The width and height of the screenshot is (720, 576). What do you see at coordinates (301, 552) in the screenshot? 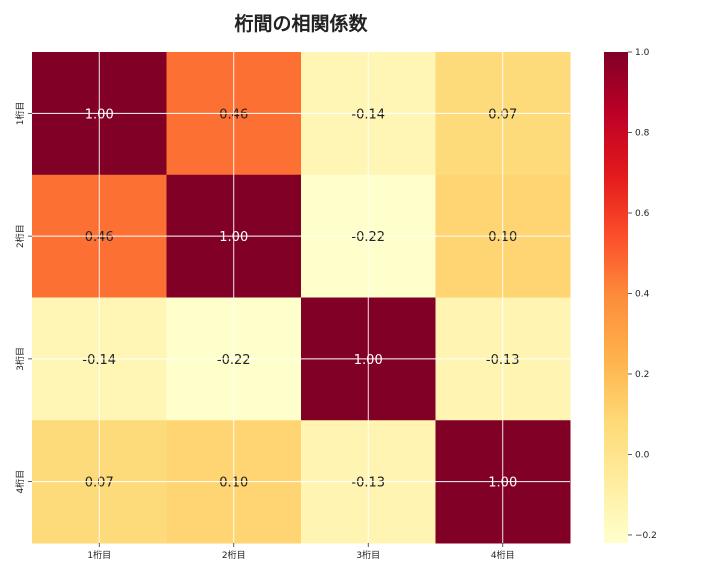
I see `x-axis: 1桁目 2桁目 3桁目 4桁目` at bounding box center [301, 552].